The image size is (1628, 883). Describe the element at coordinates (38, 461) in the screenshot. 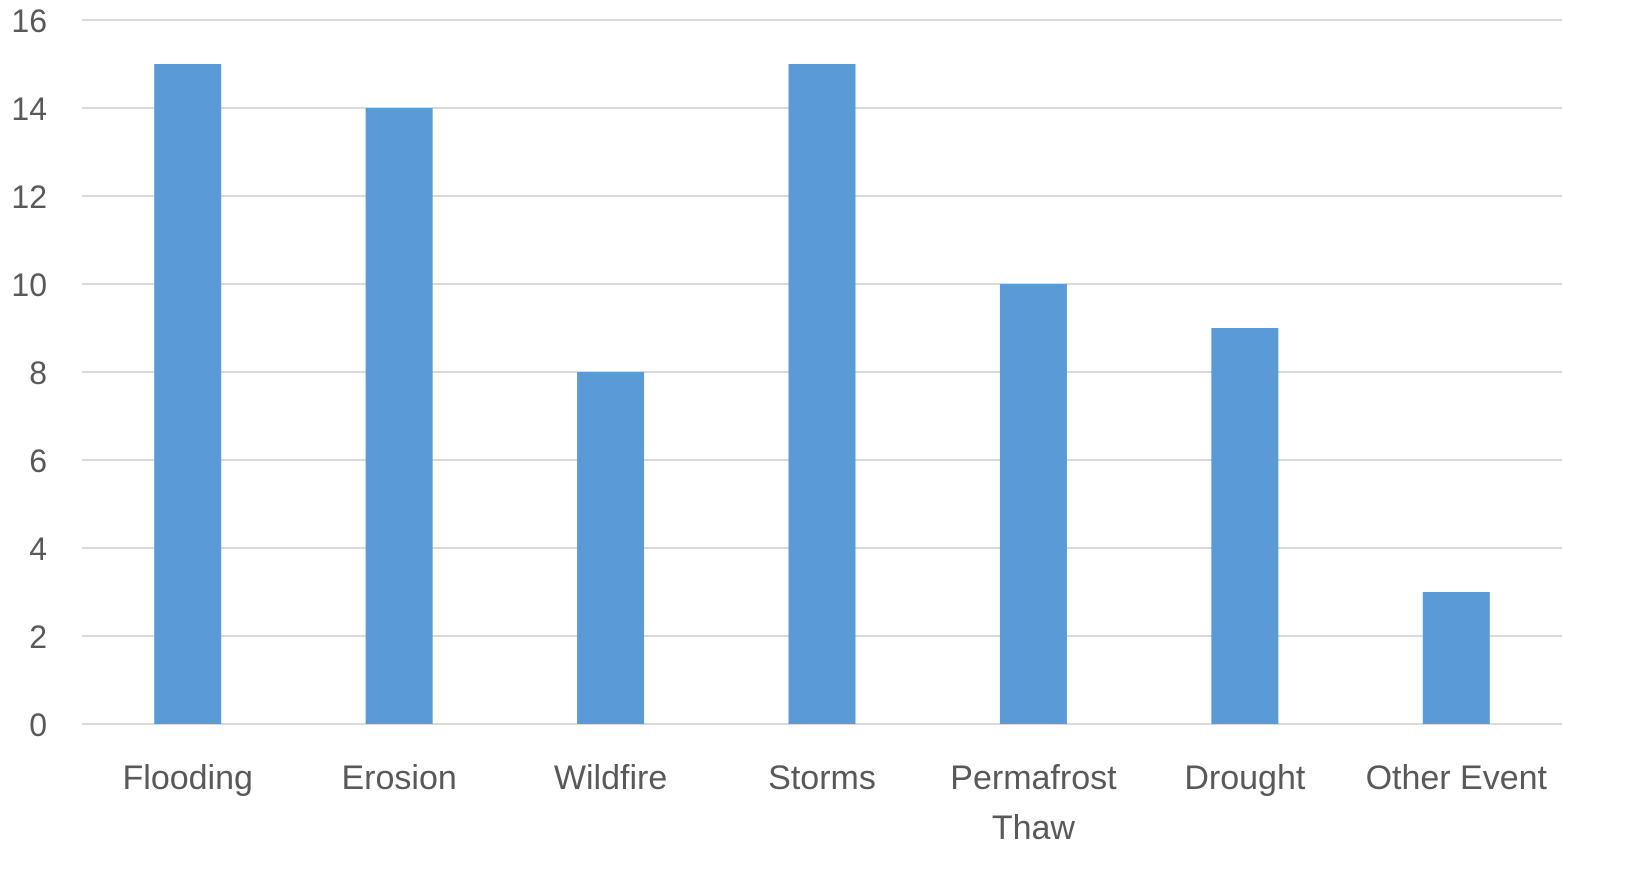

I see `y-tick-label: 6` at that location.